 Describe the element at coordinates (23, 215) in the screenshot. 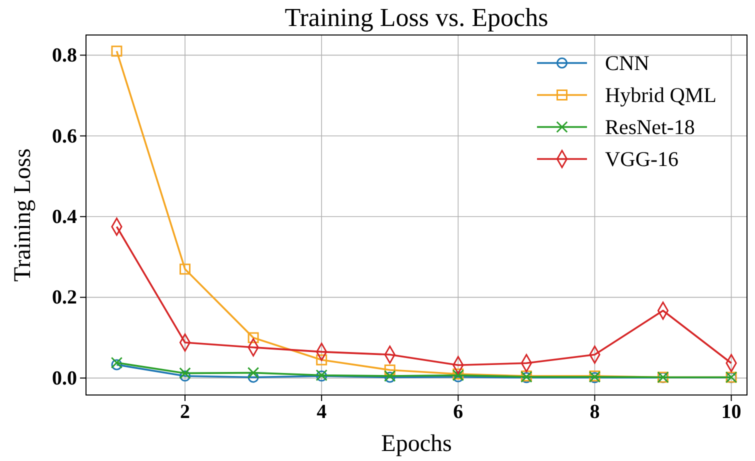

I see `y-axis-title: Training Loss` at that location.